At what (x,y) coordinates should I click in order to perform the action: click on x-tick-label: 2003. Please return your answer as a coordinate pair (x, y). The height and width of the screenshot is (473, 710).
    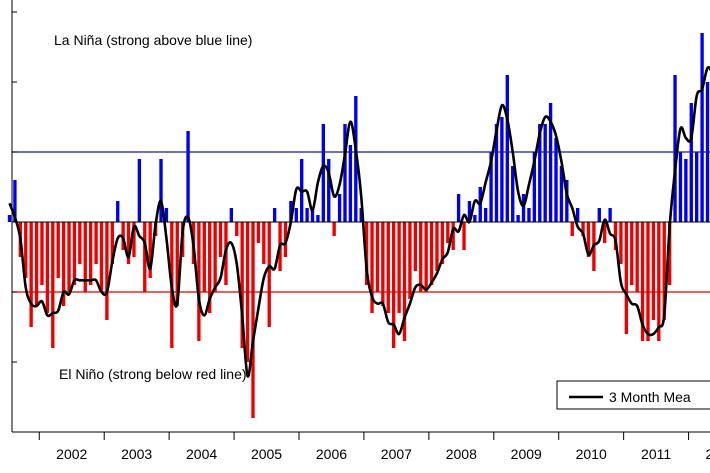
    Looking at the image, I should click on (136, 454).